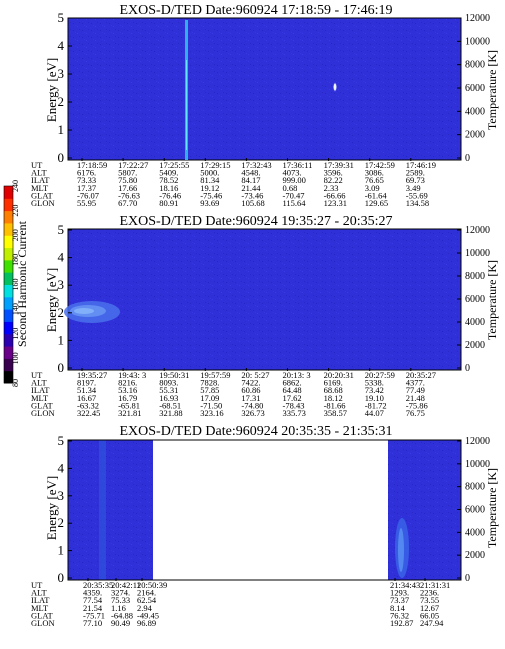  What do you see at coordinates (132, 375) in the screenshot?
I see `ephemeris-cell: 19:43: 3` at bounding box center [132, 375].